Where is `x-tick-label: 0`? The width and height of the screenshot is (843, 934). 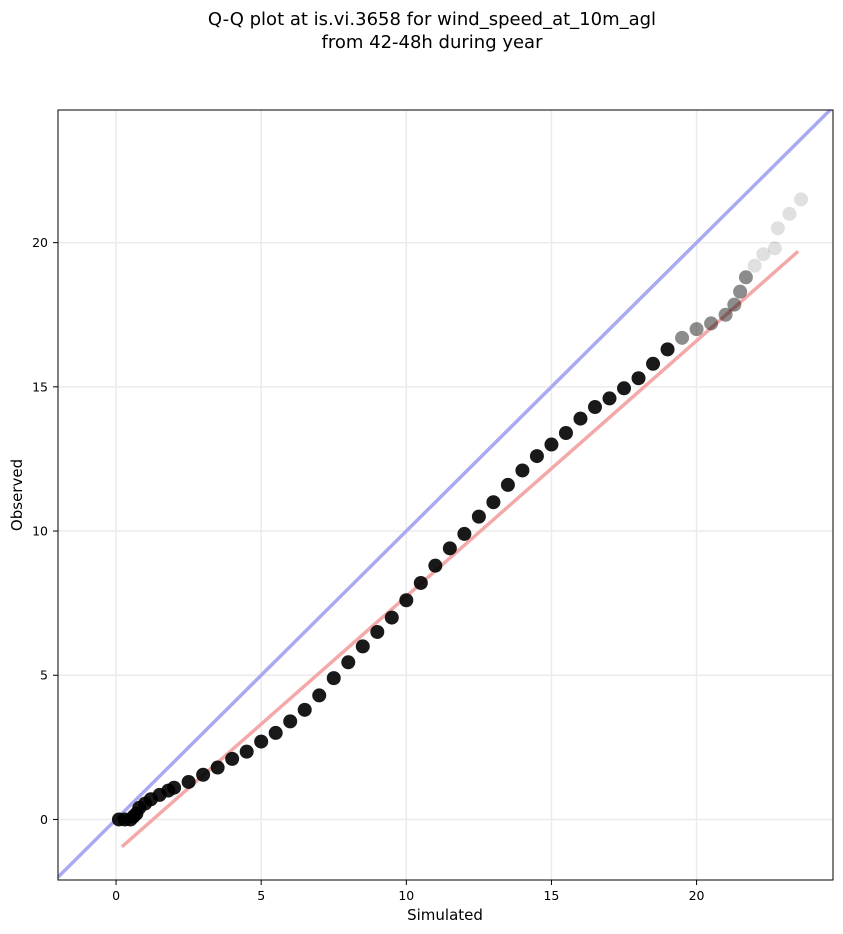
x-tick-label: 0 is located at coordinates (116, 895).